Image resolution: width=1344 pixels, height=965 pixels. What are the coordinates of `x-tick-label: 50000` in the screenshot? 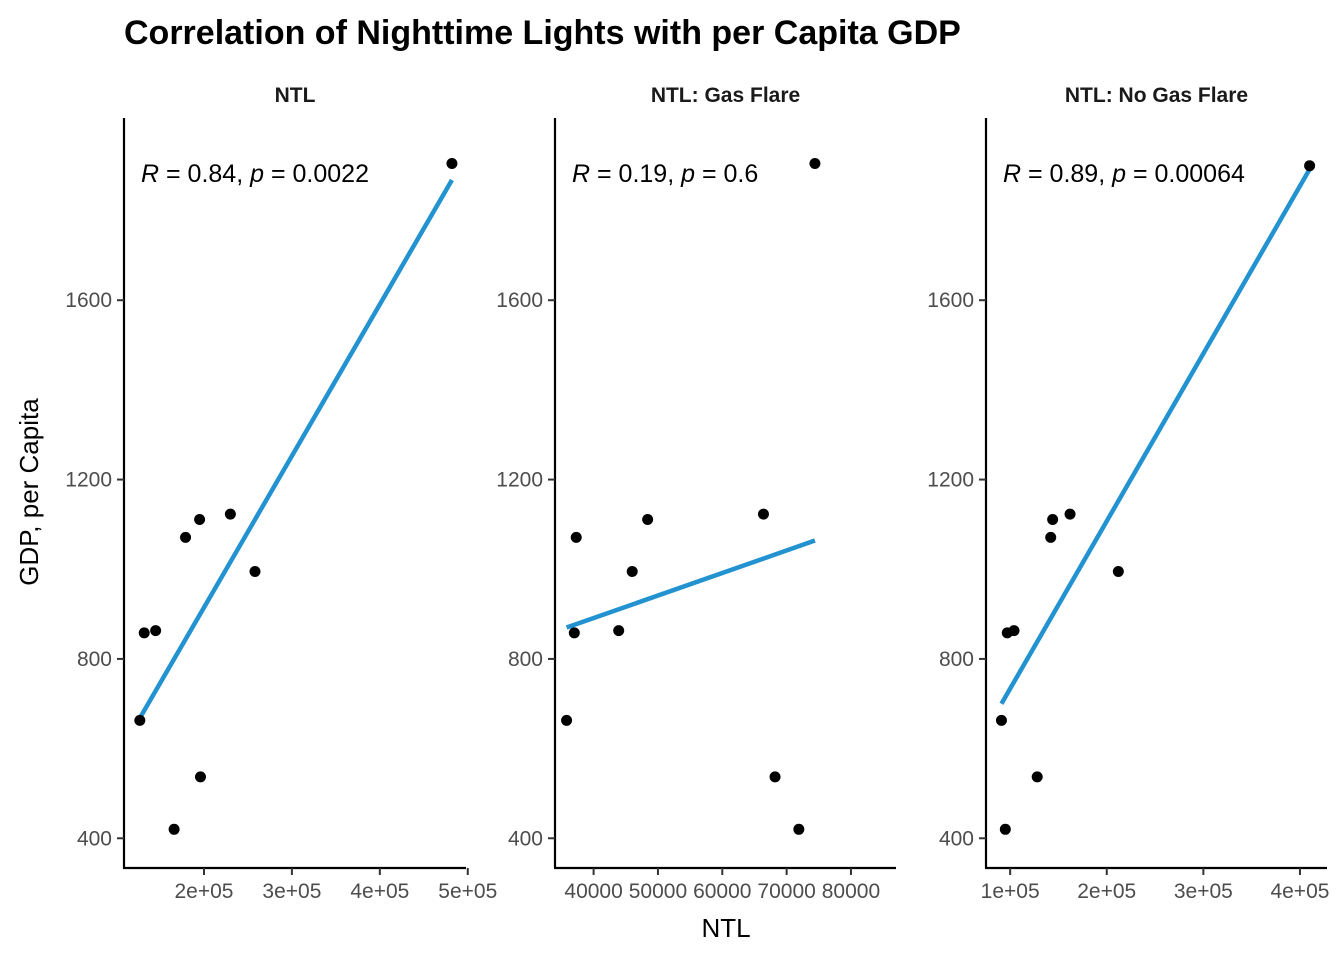 It's located at (658, 891).